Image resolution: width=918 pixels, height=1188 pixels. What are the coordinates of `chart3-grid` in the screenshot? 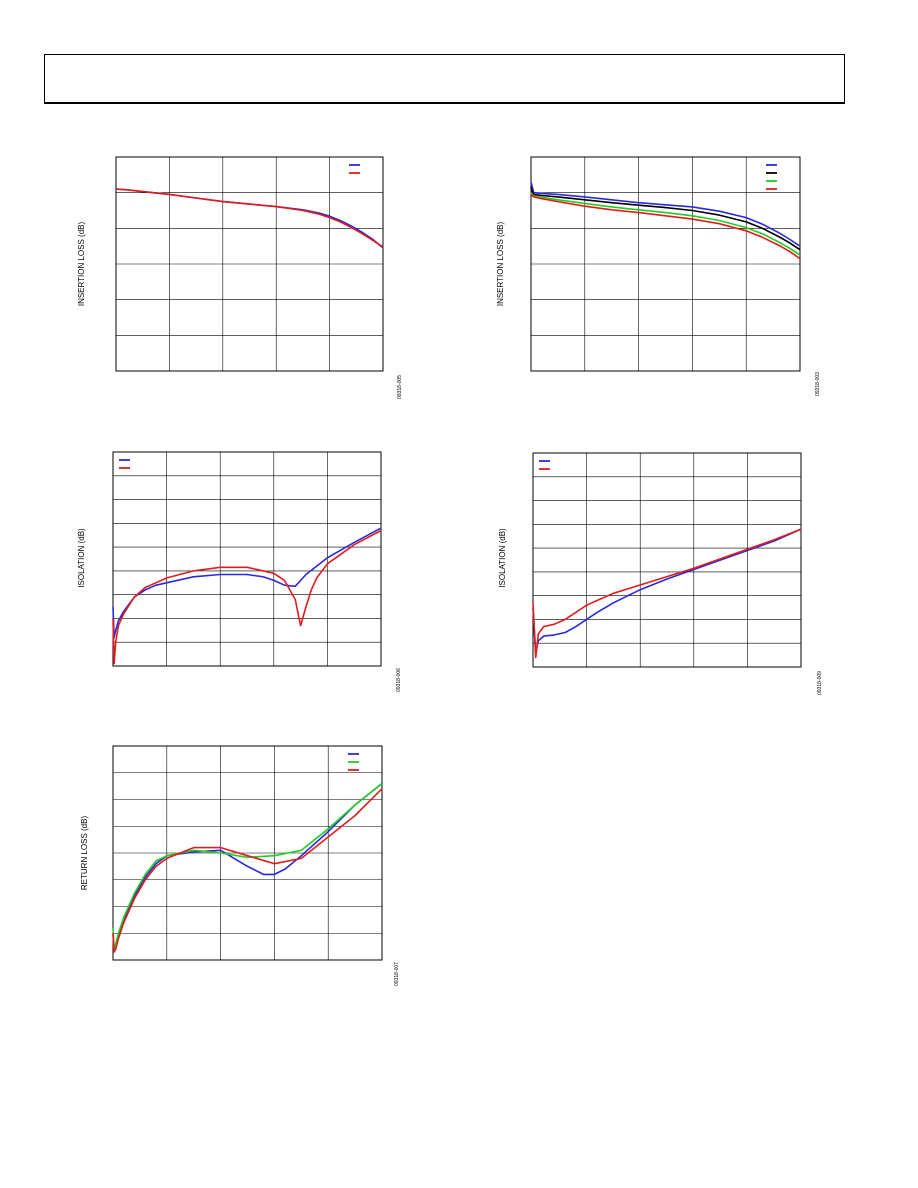 It's located at (247, 559).